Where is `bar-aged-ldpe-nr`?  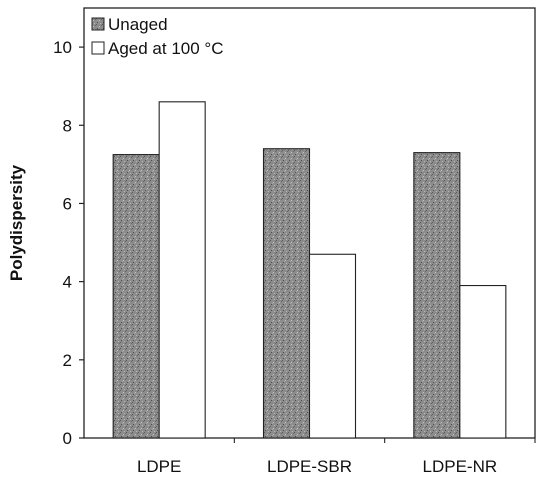
bar-aged-ldpe-nr is located at coordinates (483, 361).